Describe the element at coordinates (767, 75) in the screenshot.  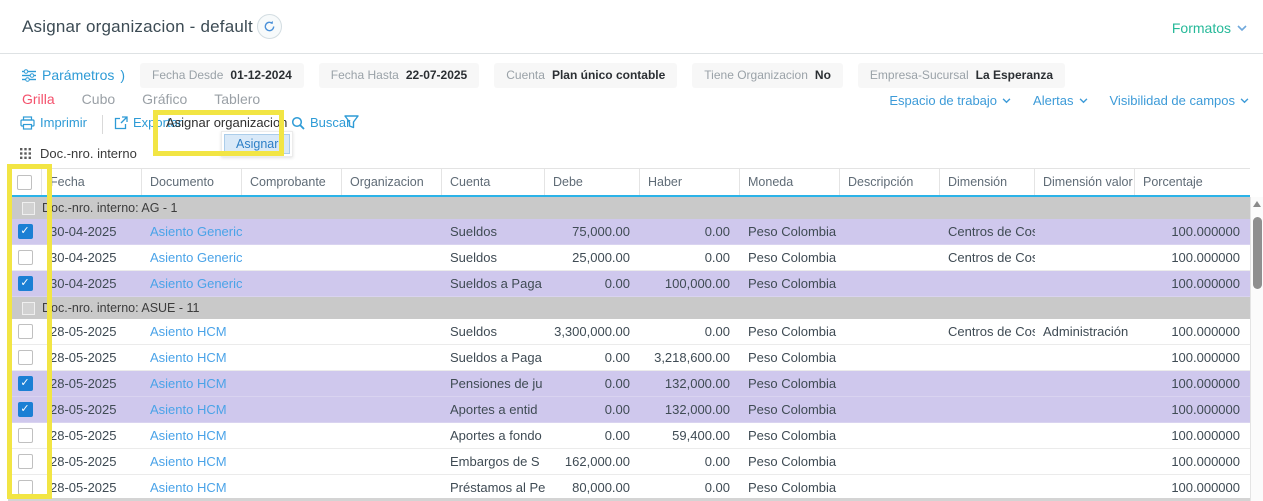
I see `param-tiene-organizacion: Tiene Organizacion No` at that location.